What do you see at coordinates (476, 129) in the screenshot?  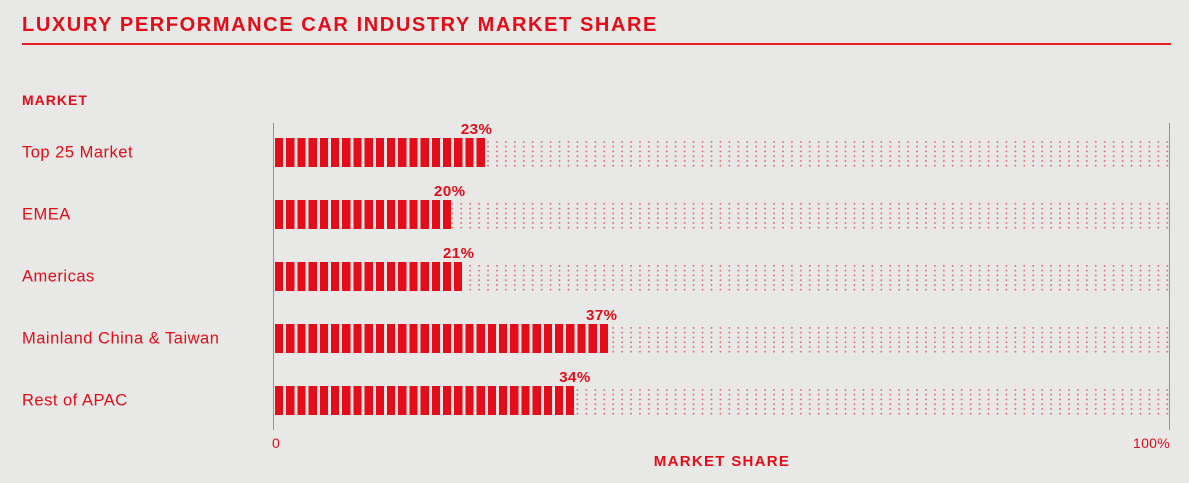 I see `bar-value-label: 23%` at bounding box center [476, 129].